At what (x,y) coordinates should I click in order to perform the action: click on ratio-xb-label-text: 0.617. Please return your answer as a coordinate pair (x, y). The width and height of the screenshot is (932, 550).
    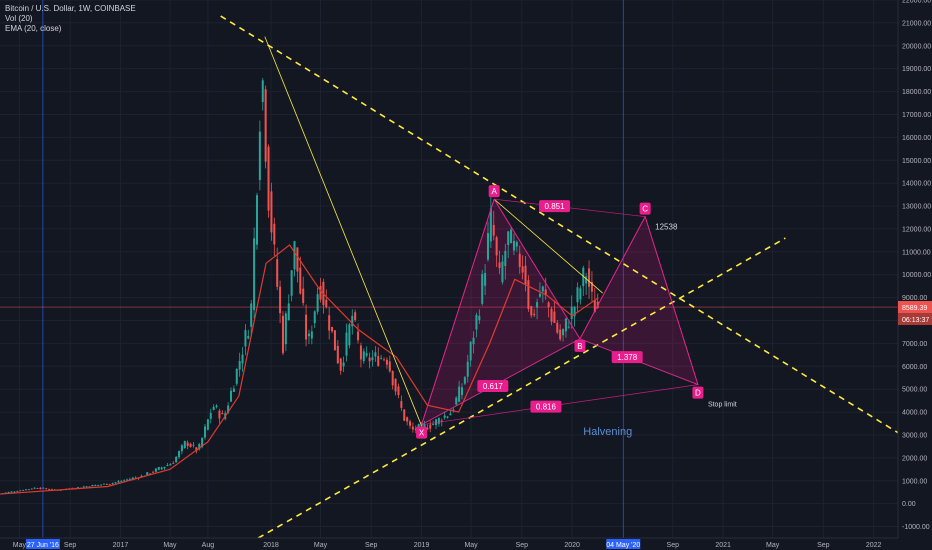
    Looking at the image, I should click on (493, 386).